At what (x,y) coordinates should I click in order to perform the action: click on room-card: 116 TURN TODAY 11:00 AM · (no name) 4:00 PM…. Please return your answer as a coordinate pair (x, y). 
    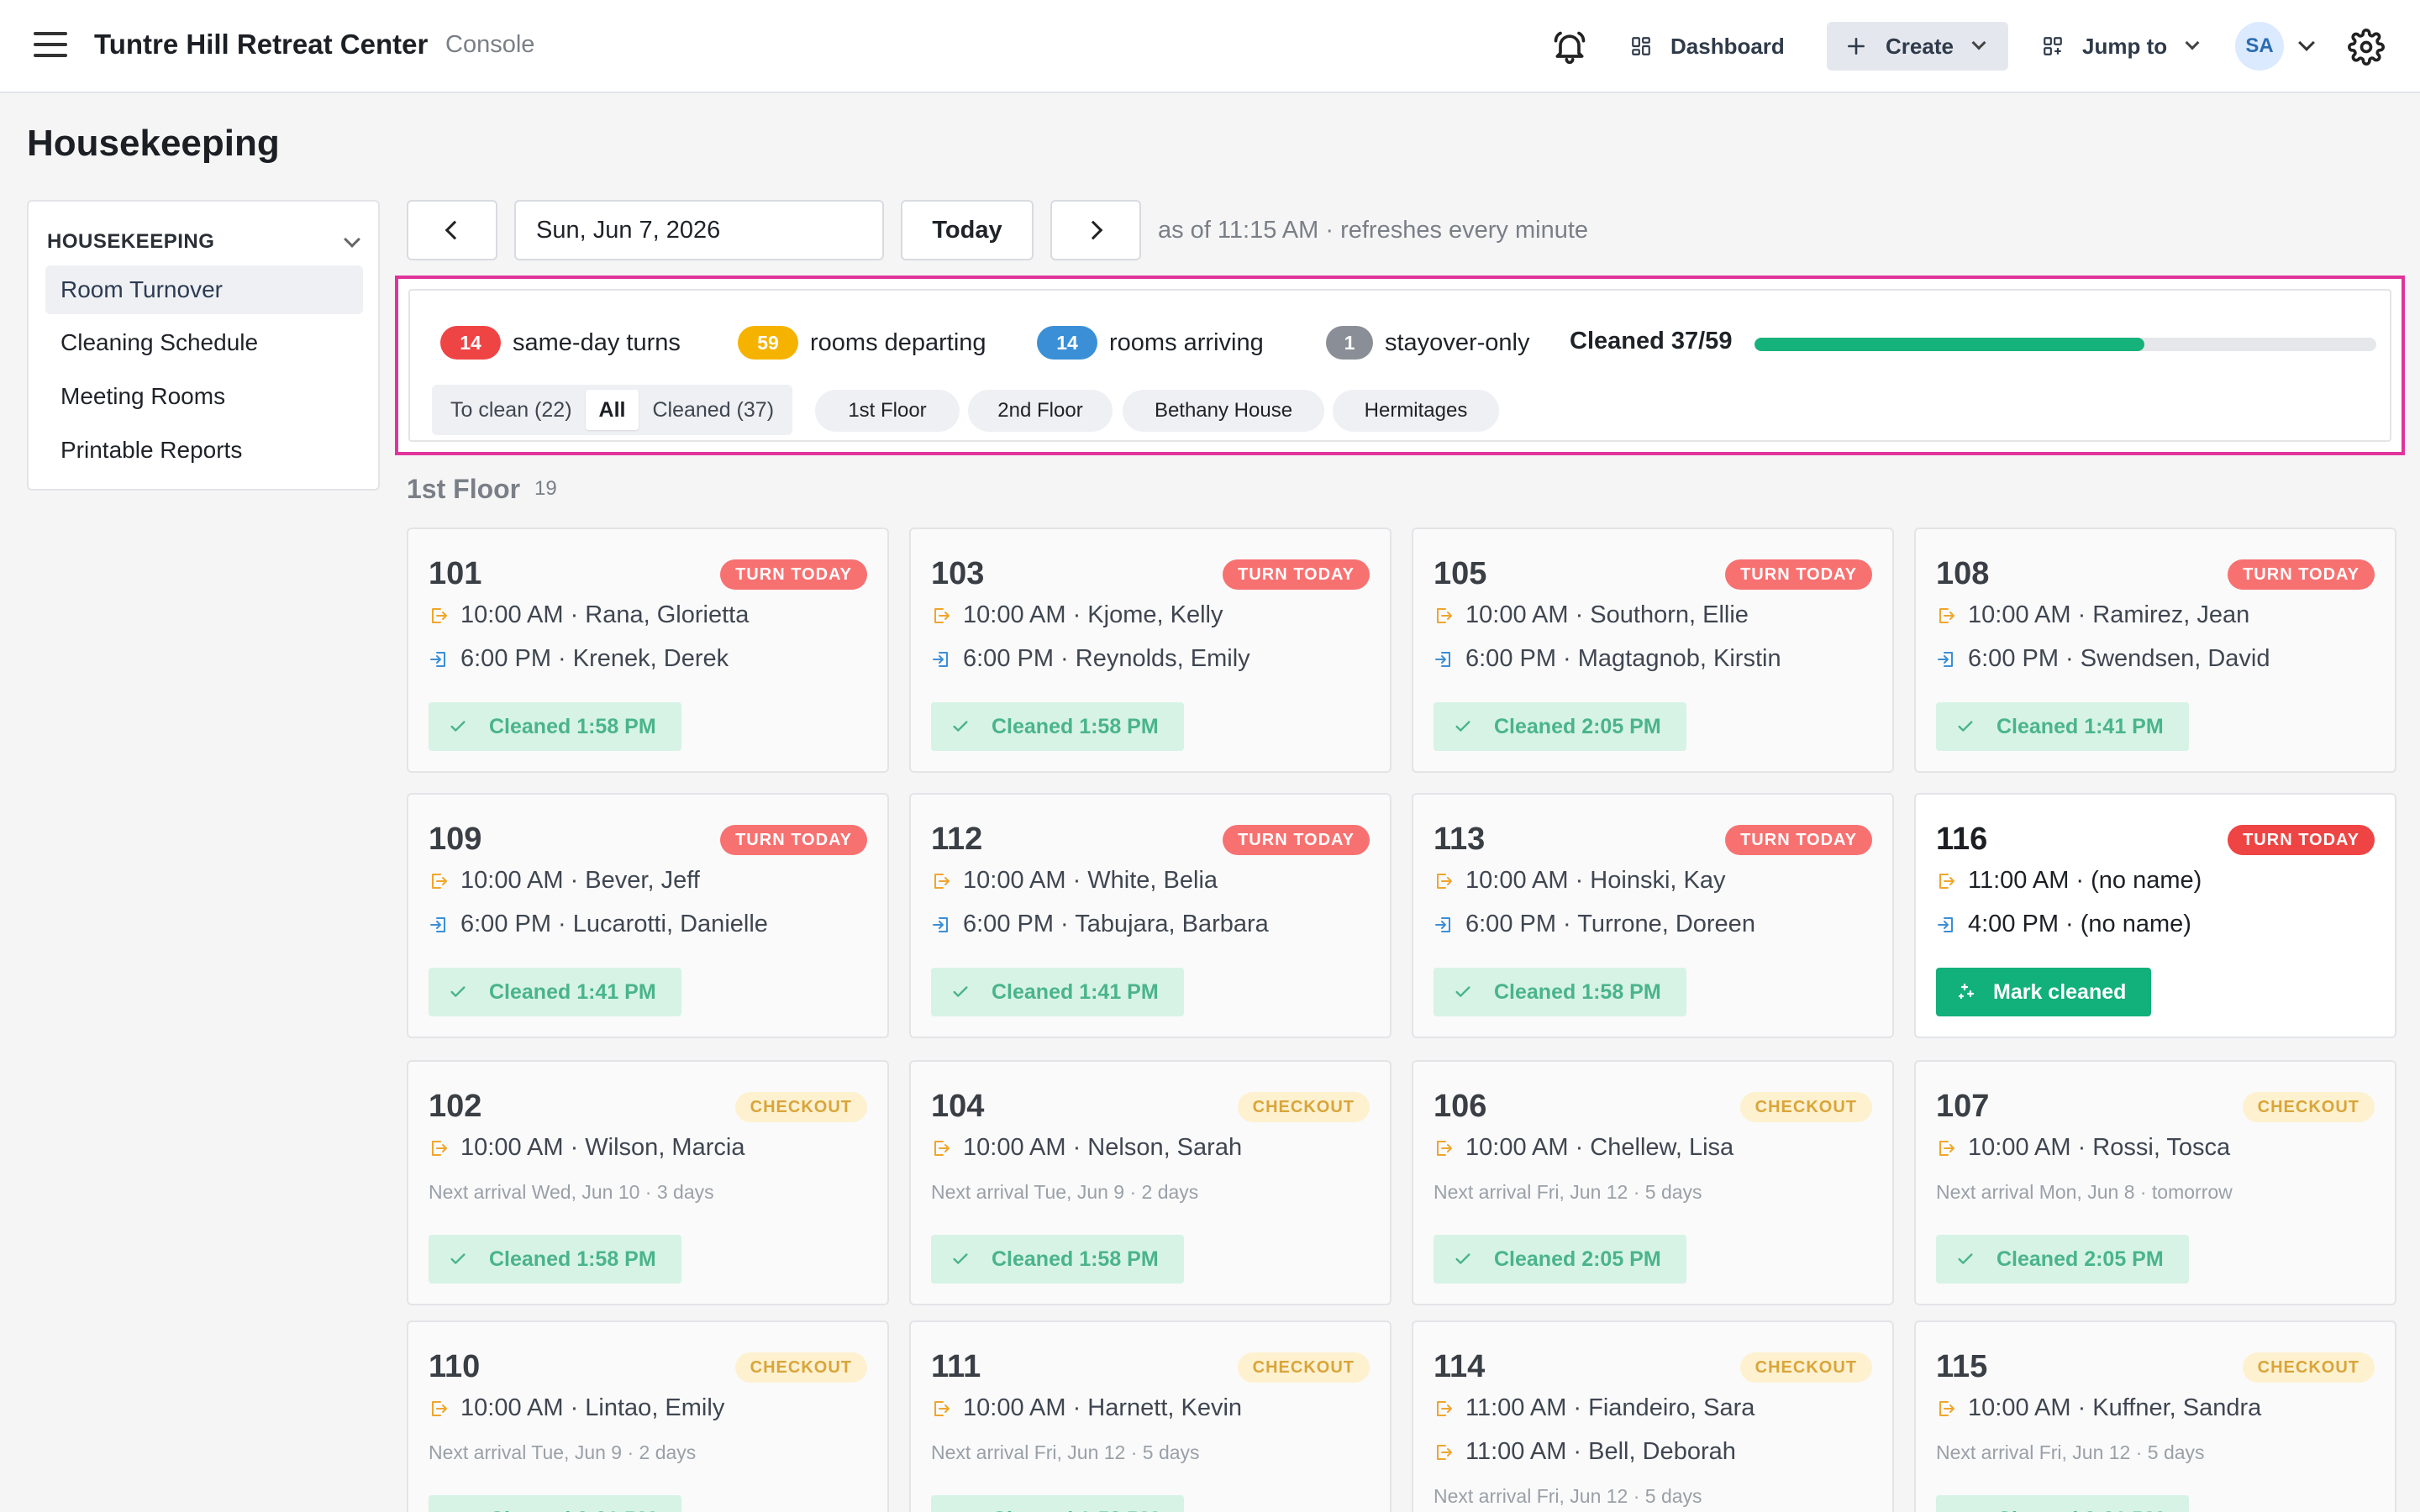
    Looking at the image, I should click on (2155, 915).